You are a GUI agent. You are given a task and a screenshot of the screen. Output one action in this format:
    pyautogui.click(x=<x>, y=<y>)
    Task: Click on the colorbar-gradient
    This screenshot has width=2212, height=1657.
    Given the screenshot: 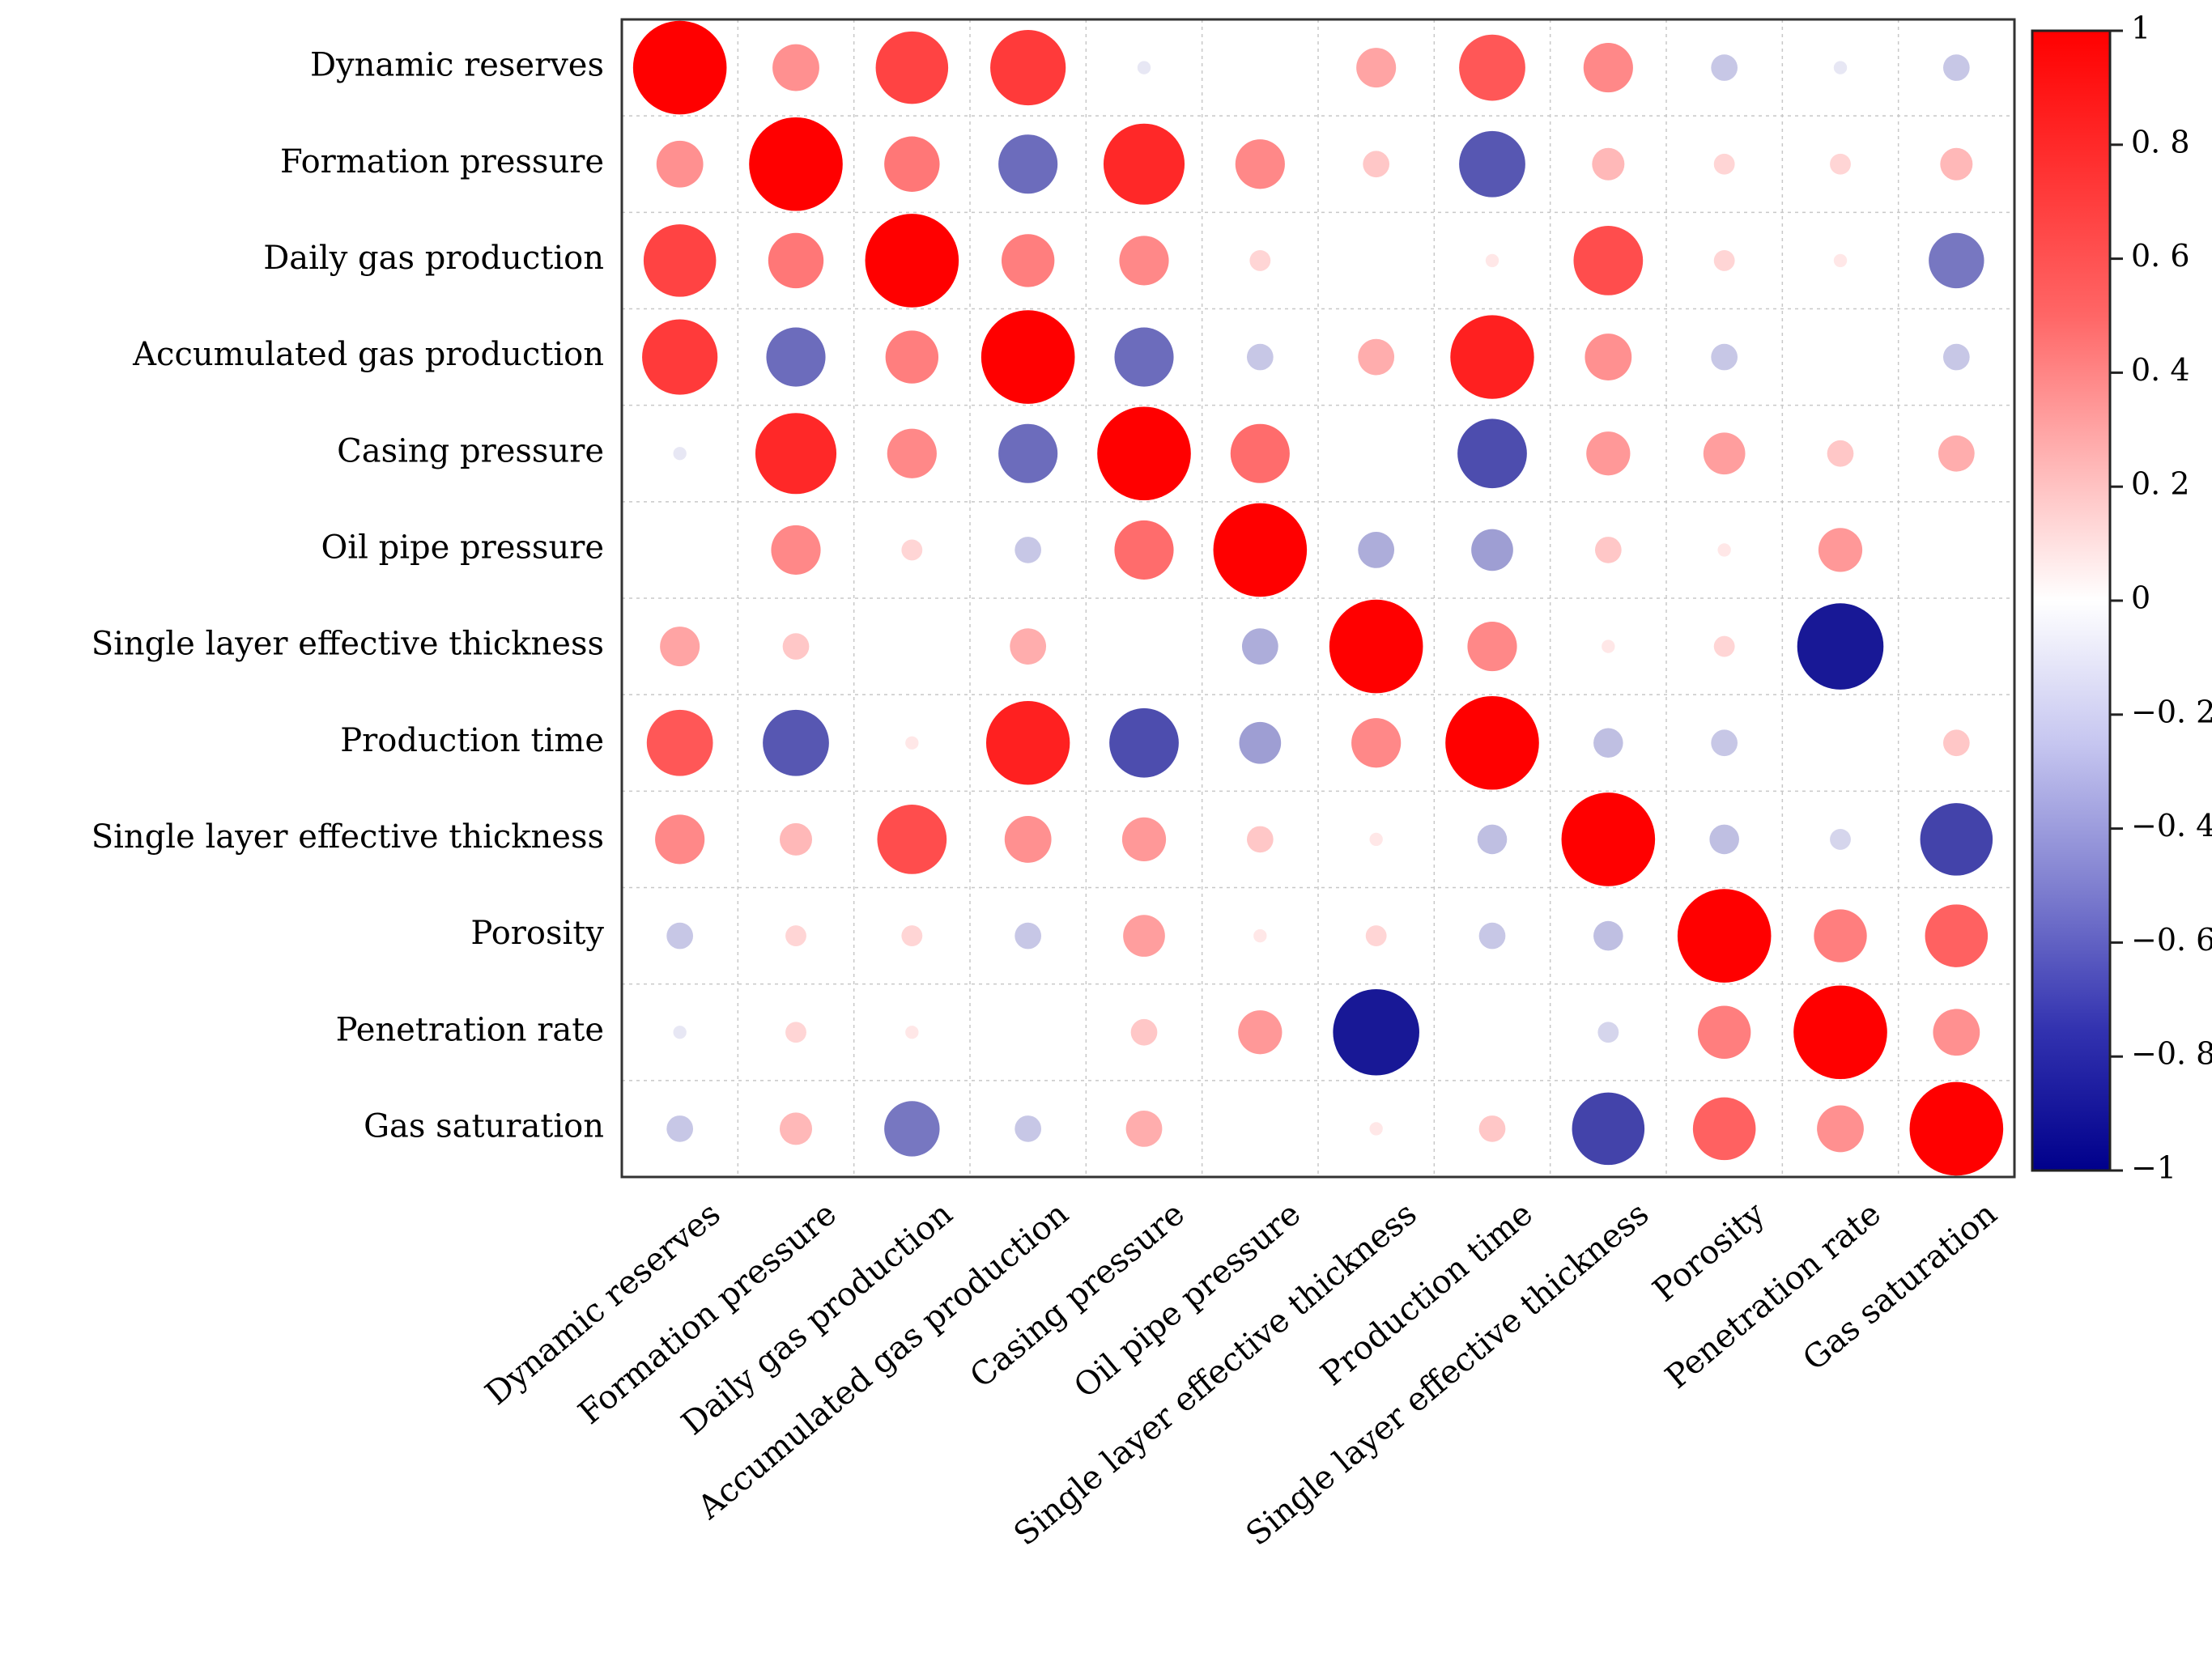 What is the action you would take?
    pyautogui.click(x=2071, y=601)
    